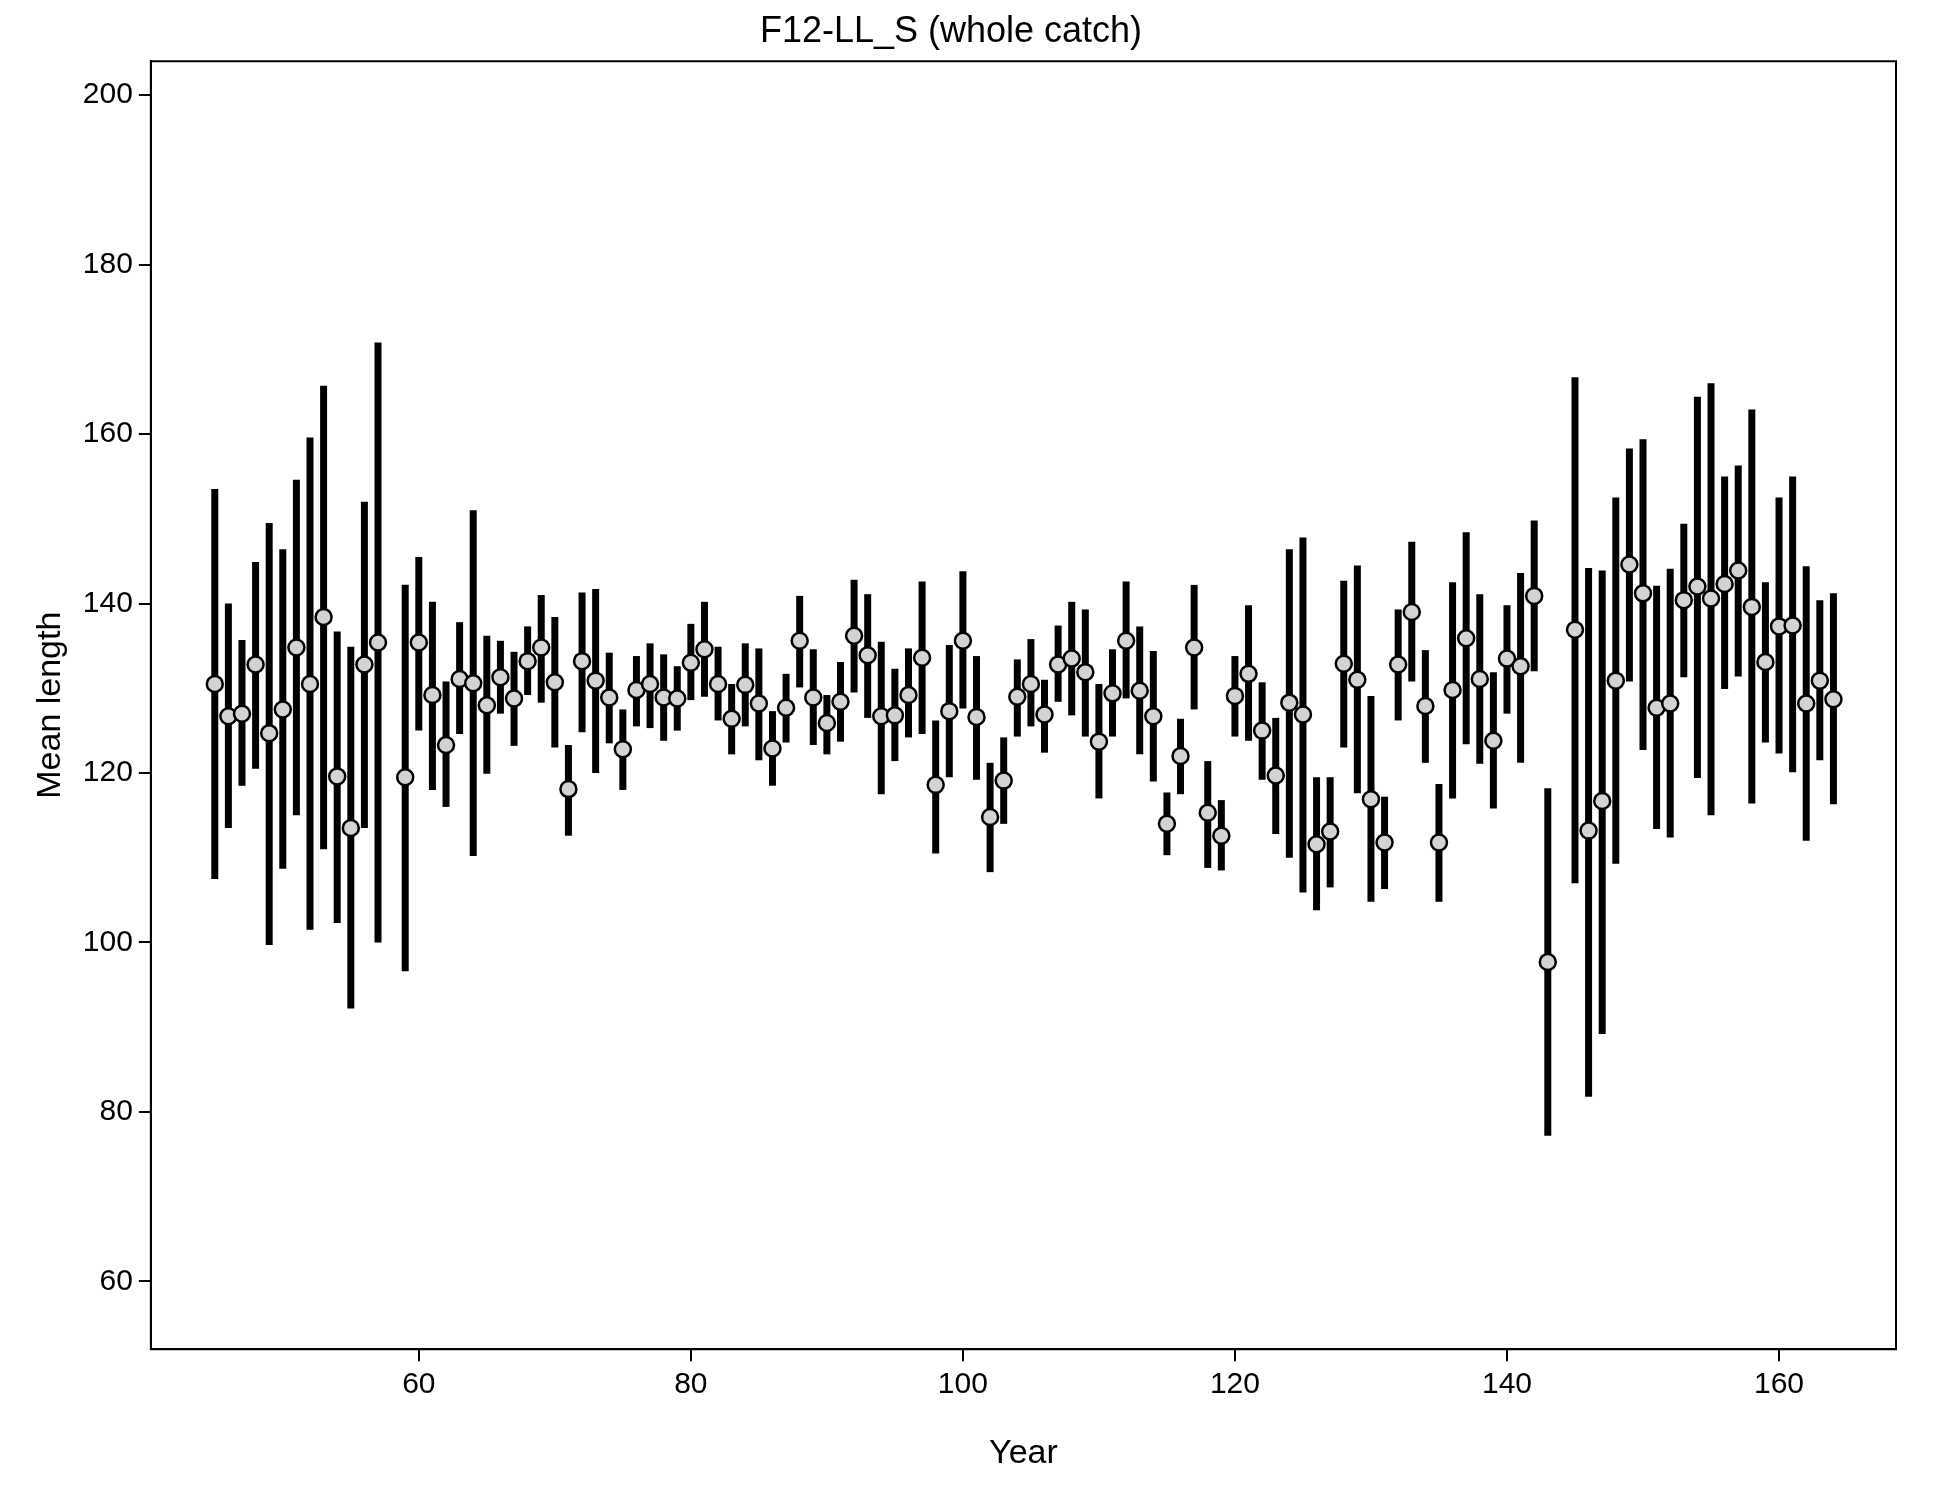 The height and width of the screenshot is (1500, 1950). What do you see at coordinates (107, 262) in the screenshot?
I see `y-tick-label: 180` at bounding box center [107, 262].